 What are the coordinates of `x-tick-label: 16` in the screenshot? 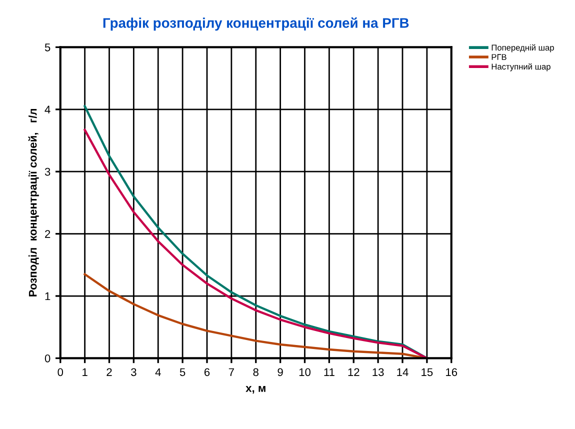 It's located at (452, 372).